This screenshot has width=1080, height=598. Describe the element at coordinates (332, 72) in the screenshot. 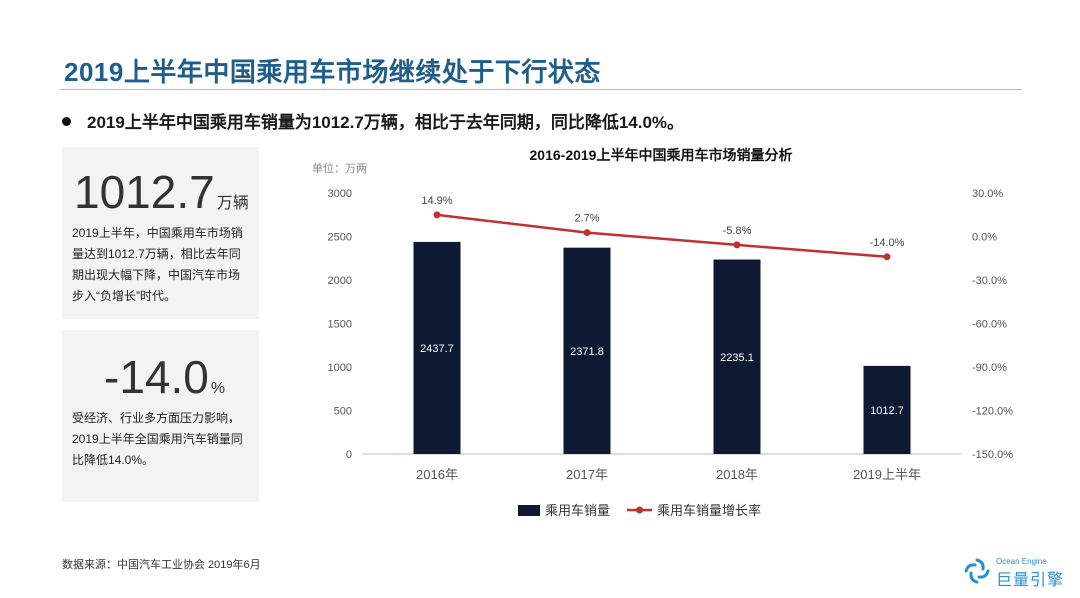

I see `page-title: 2019上半年中国乘用车市场继续处于下行状态` at that location.